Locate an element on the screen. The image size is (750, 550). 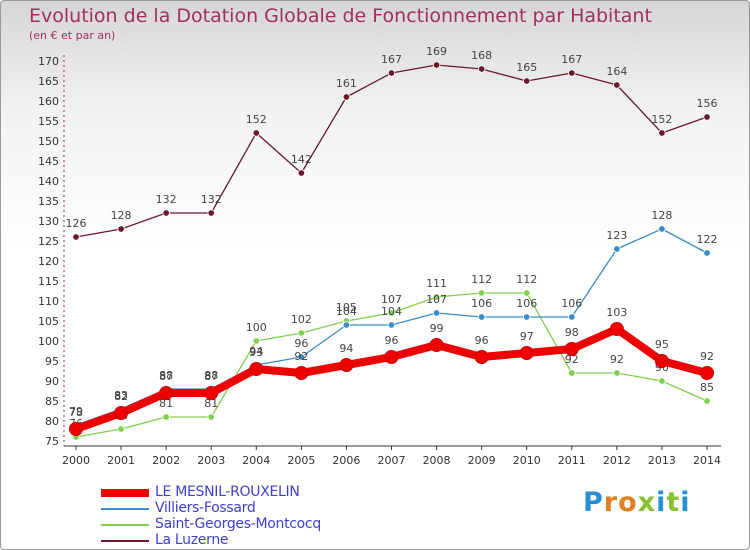
brand-letter: o is located at coordinates (628, 502).